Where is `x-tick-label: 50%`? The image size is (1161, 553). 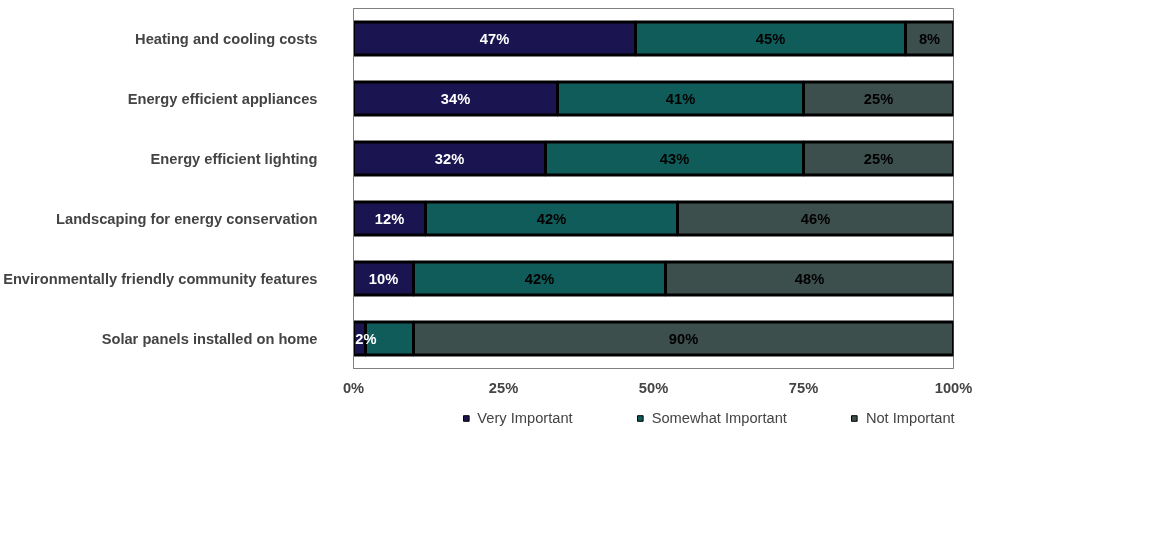
x-tick-label: 50% is located at coordinates (653, 387).